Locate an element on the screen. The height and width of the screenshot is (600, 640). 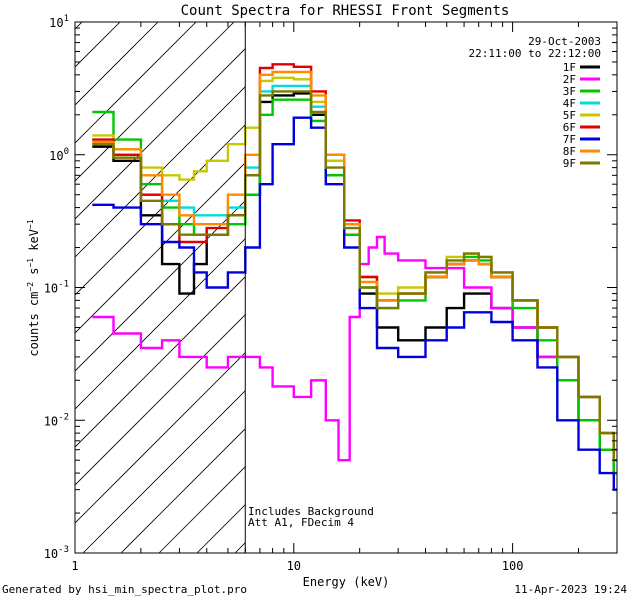
x-tick-label: 1 is located at coordinates (74, 566).